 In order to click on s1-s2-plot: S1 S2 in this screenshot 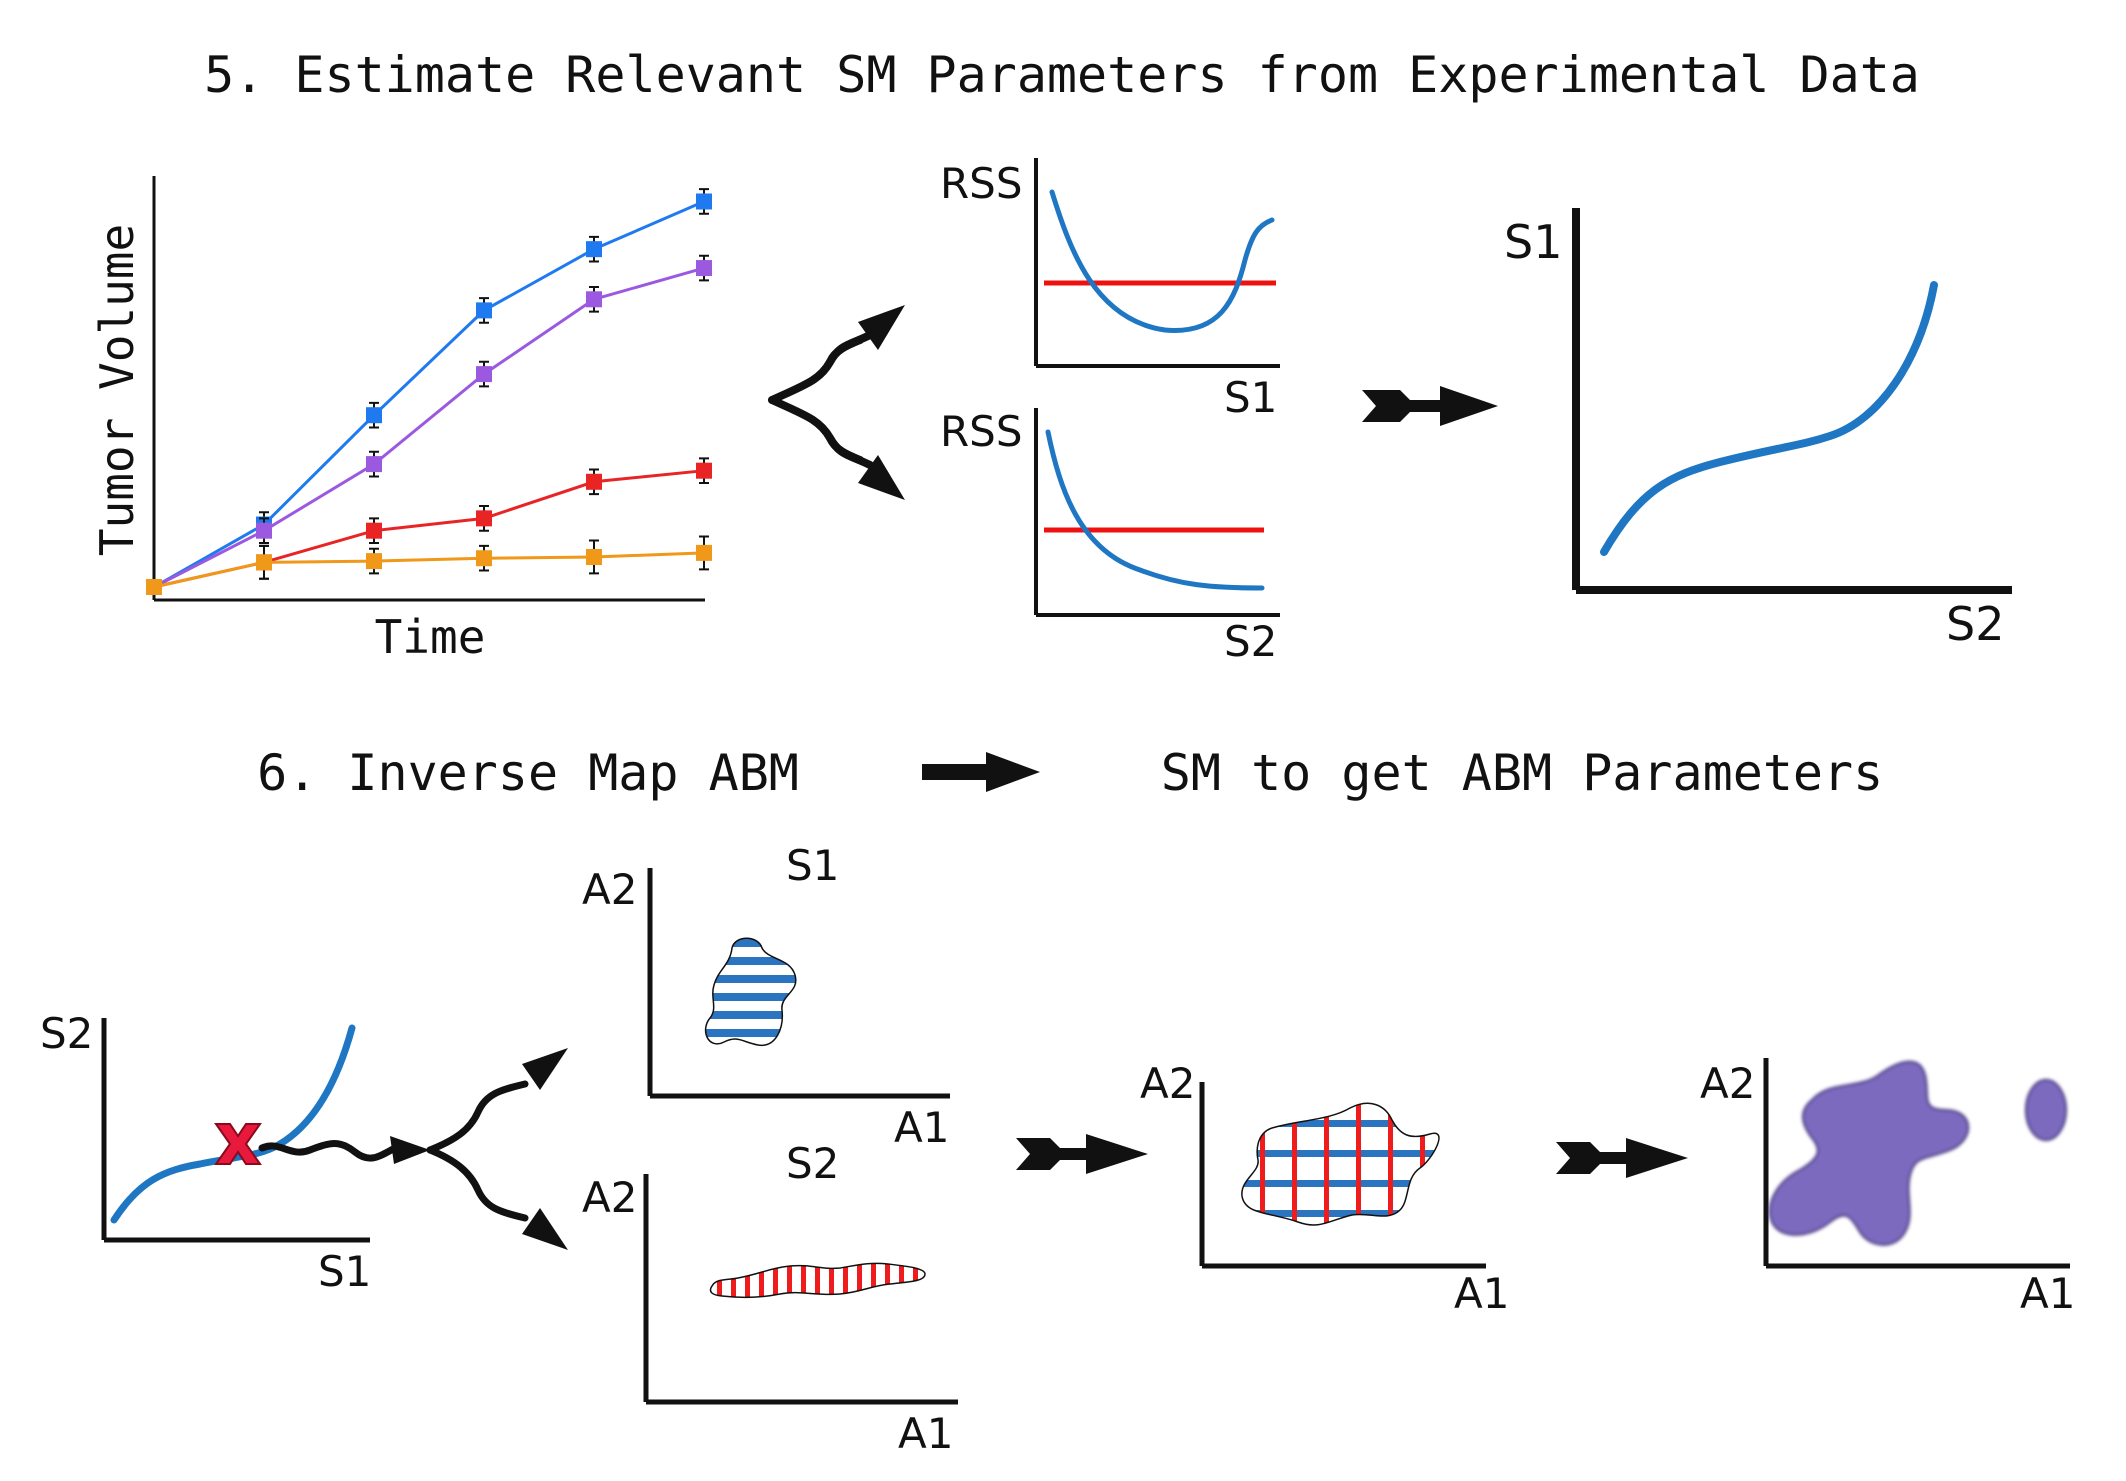, I will do `click(1758, 429)`.